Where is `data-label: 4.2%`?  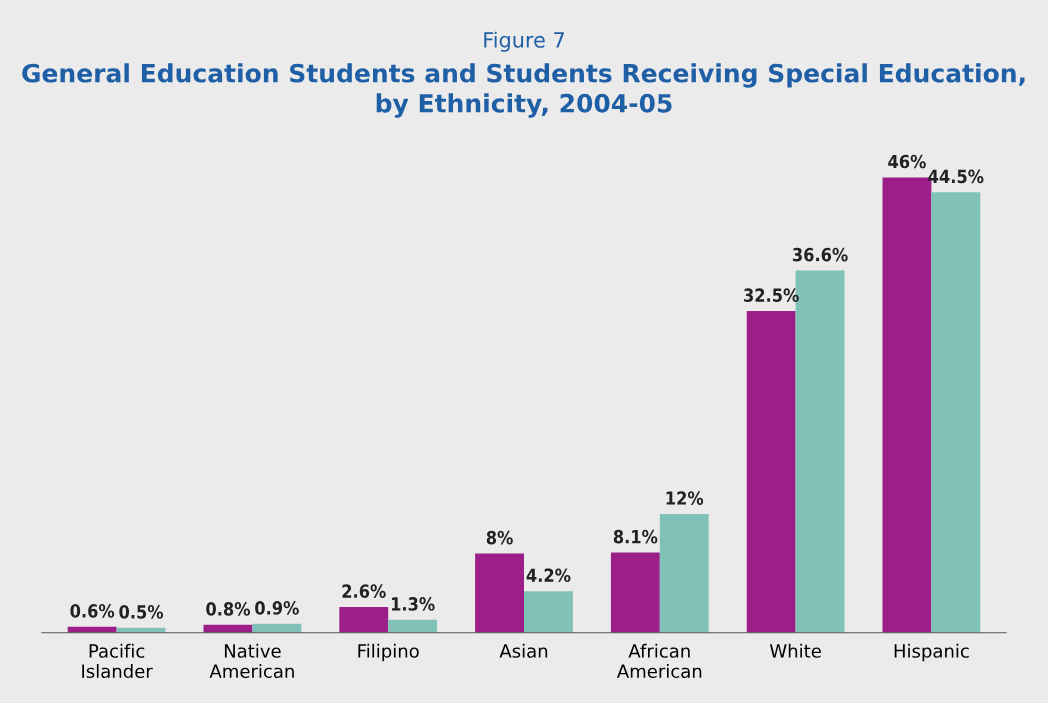 data-label: 4.2% is located at coordinates (548, 575).